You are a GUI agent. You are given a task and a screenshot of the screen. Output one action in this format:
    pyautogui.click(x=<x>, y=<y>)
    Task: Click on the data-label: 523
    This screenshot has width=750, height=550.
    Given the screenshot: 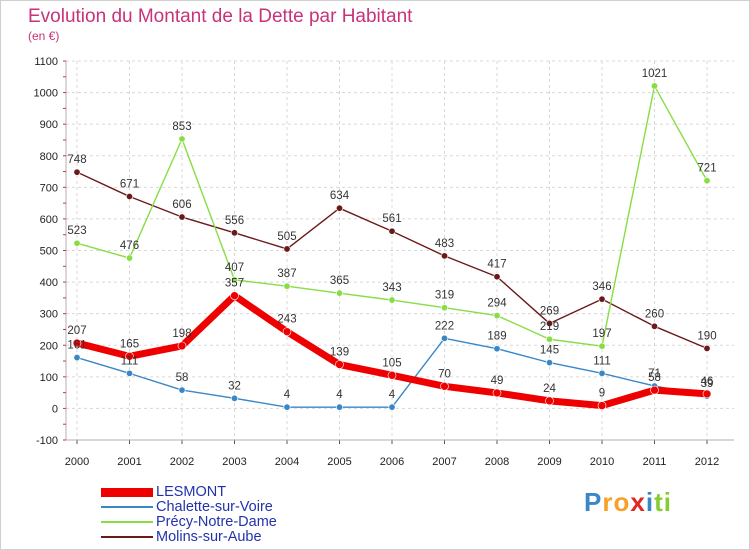 What is the action you would take?
    pyautogui.click(x=76, y=231)
    